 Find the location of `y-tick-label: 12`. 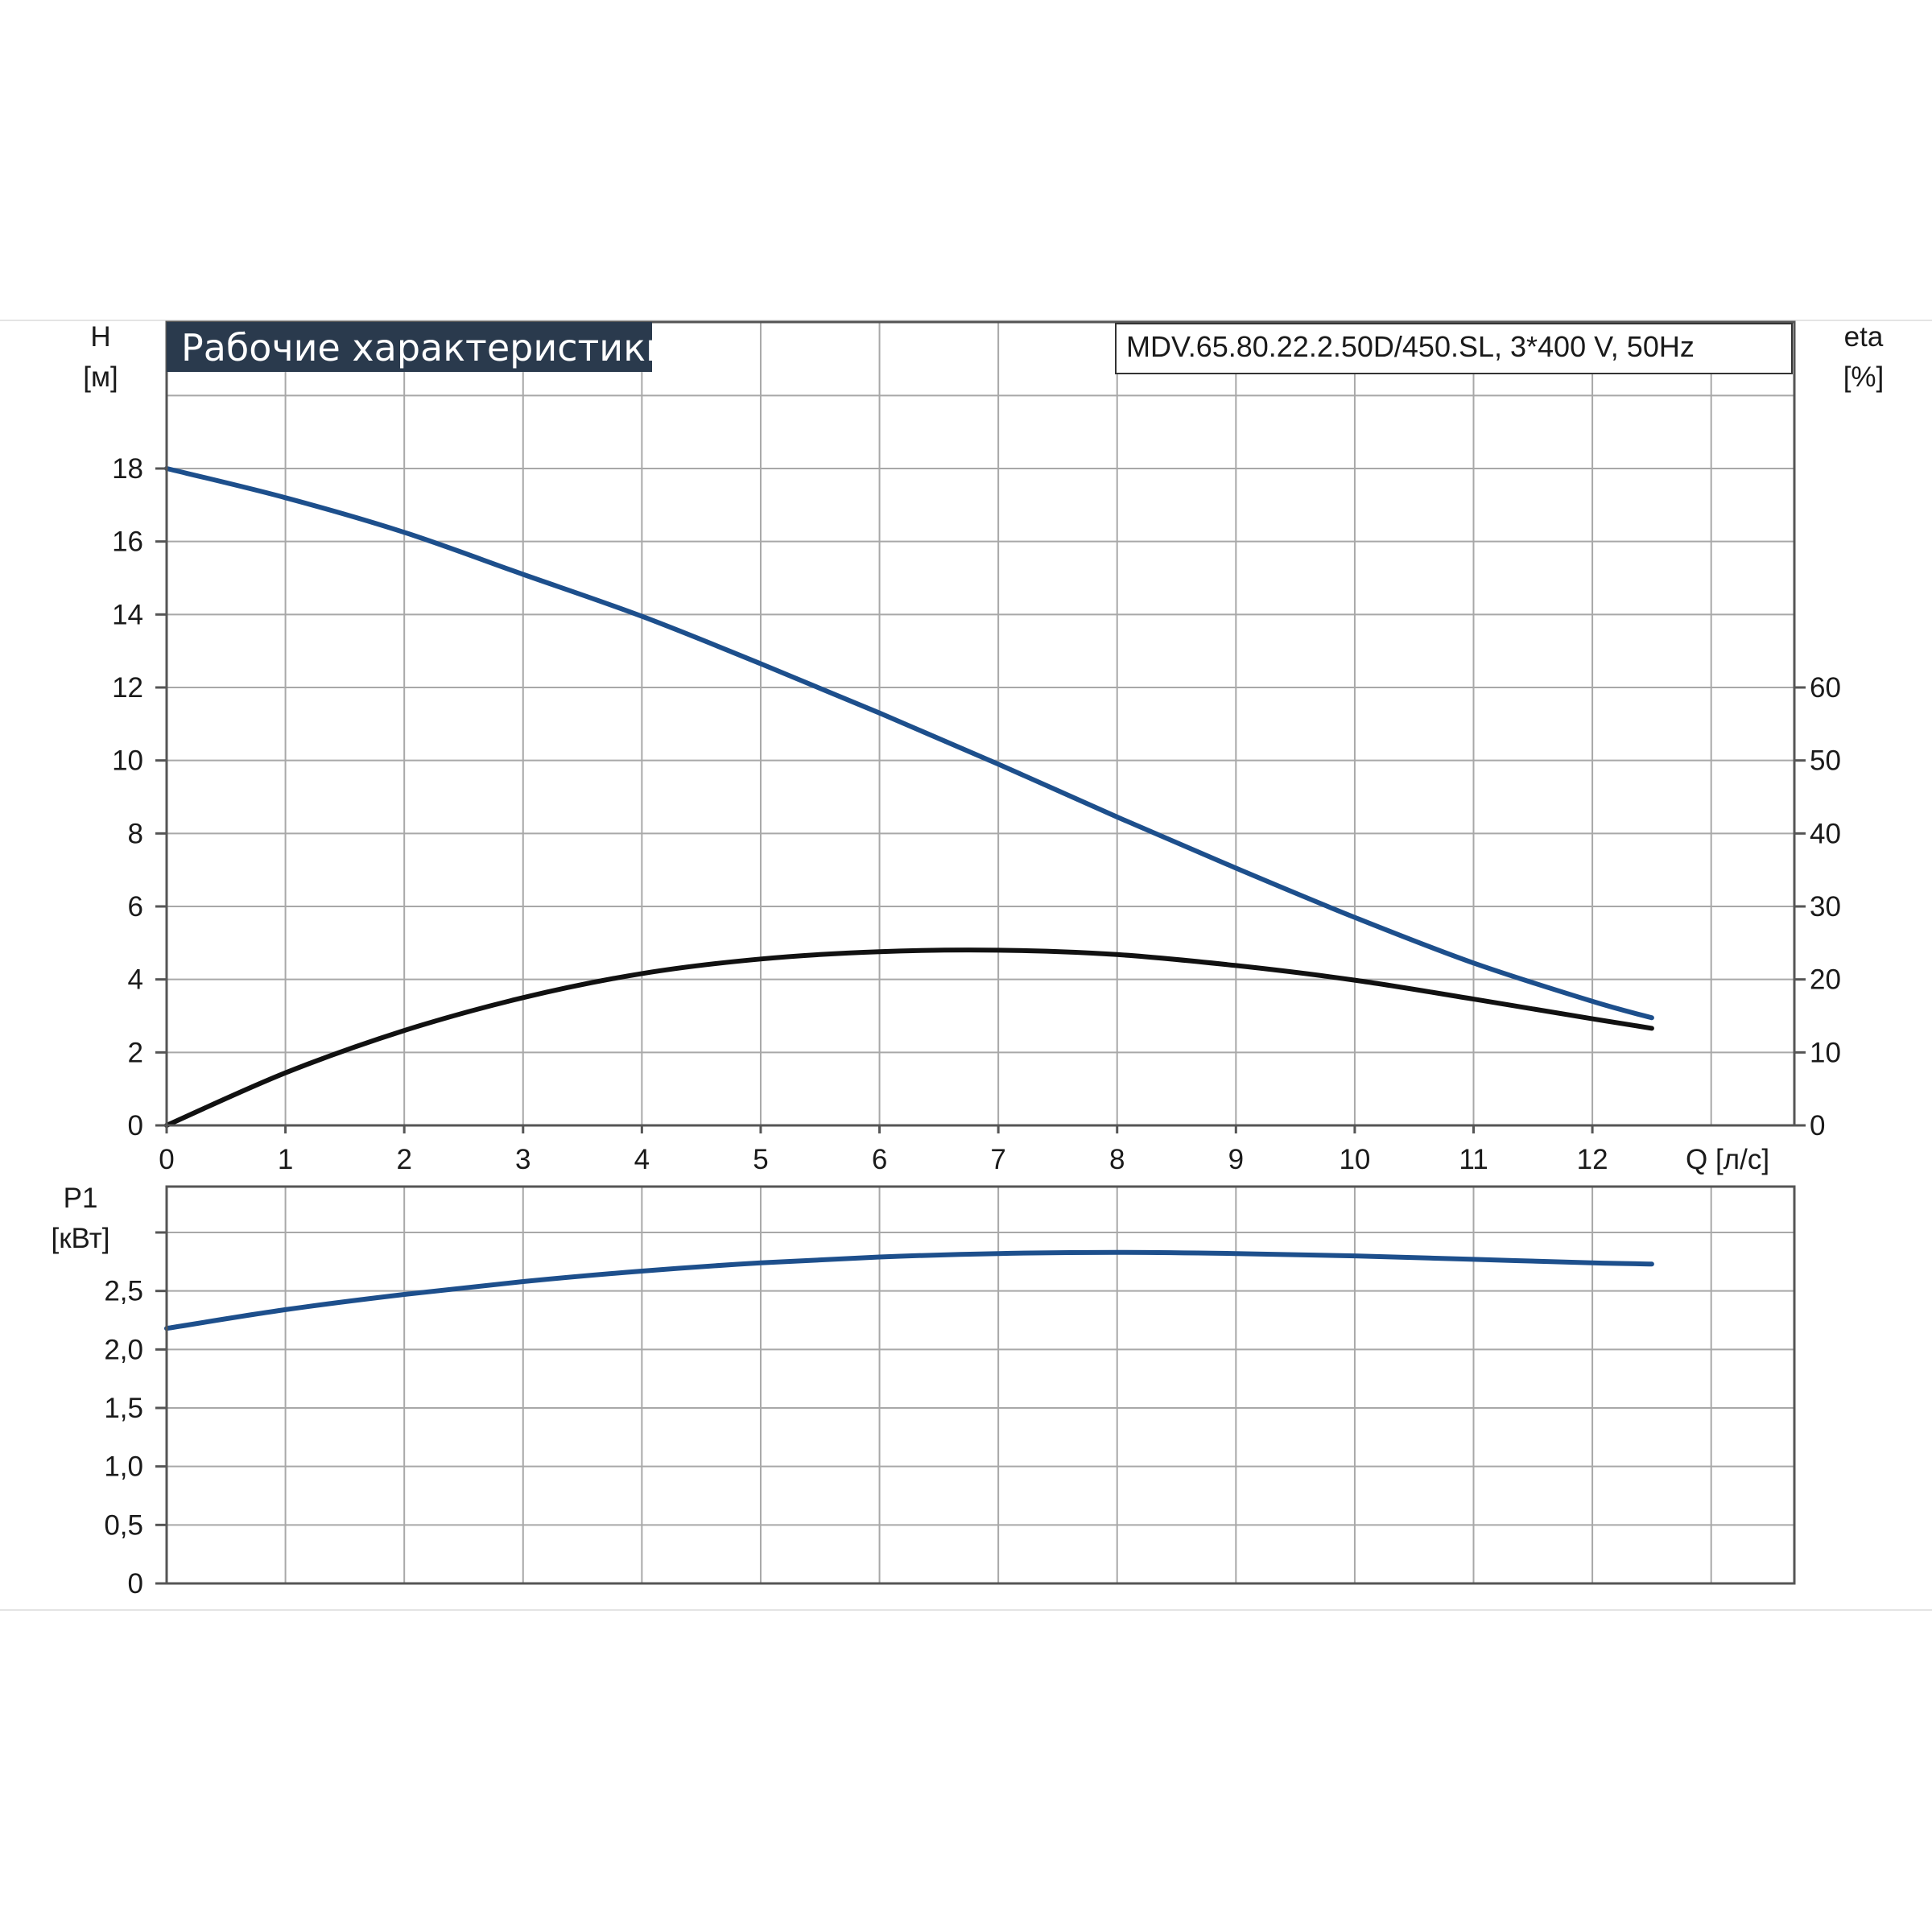

y-tick-label: 12 is located at coordinates (127, 688).